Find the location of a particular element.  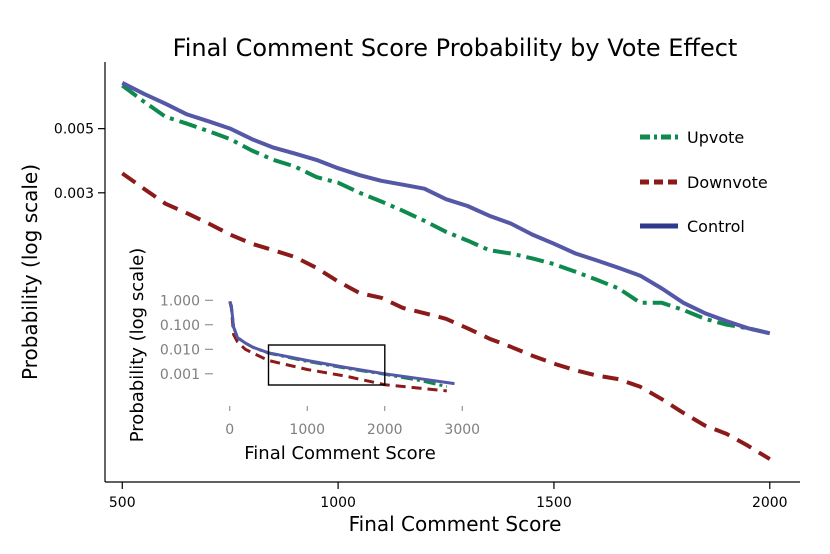

legend-label-downvote: Downvote is located at coordinates (727, 182).